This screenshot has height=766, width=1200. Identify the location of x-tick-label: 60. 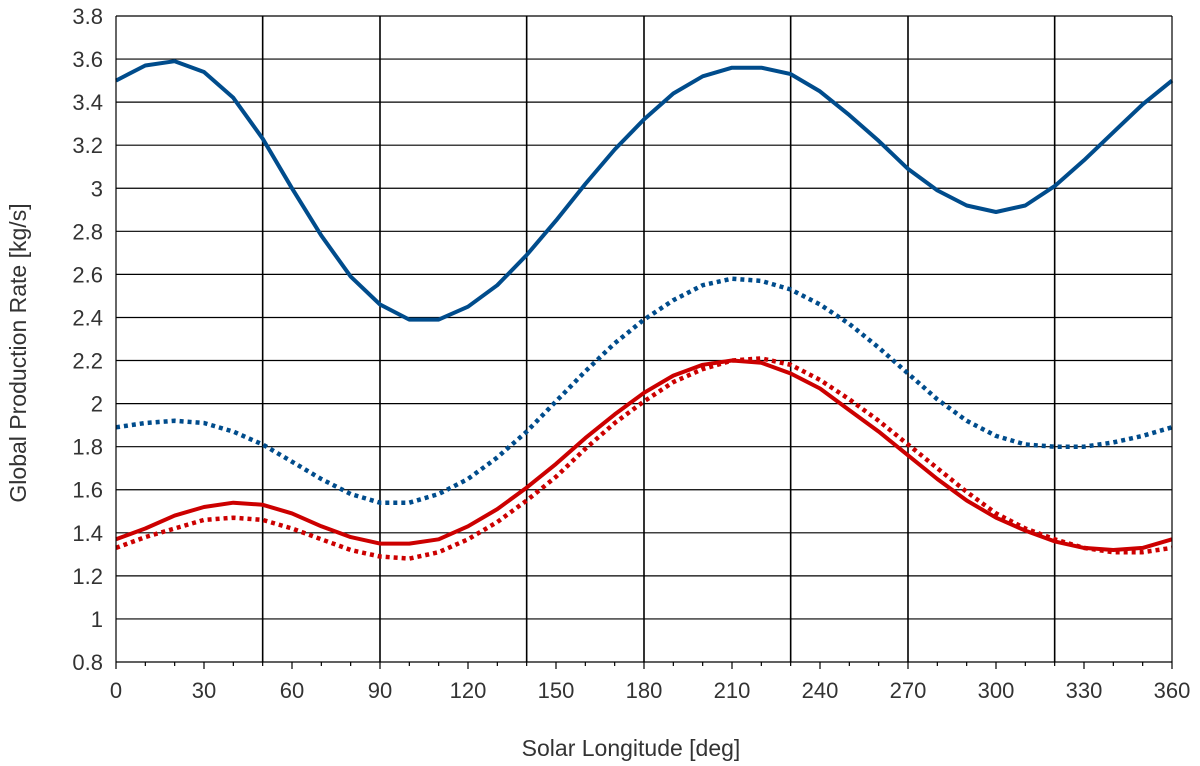
(292, 690).